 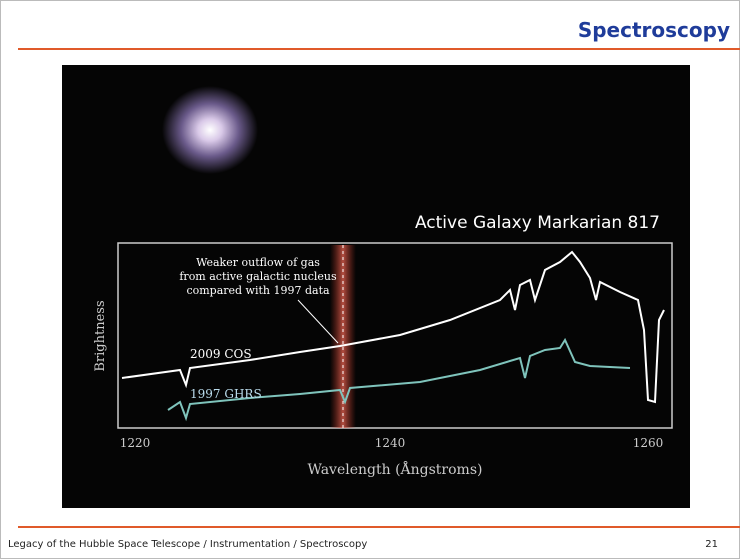 What do you see at coordinates (318, 321) in the screenshot?
I see `annotation-arrow` at bounding box center [318, 321].